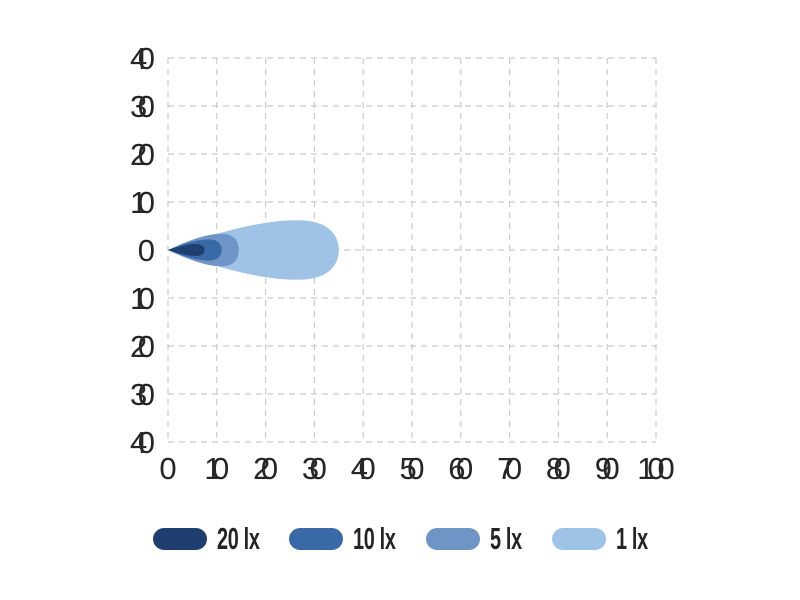 Image resolution: width=800 pixels, height=600 pixels. I want to click on legend-swatch-20lx, so click(179, 538).